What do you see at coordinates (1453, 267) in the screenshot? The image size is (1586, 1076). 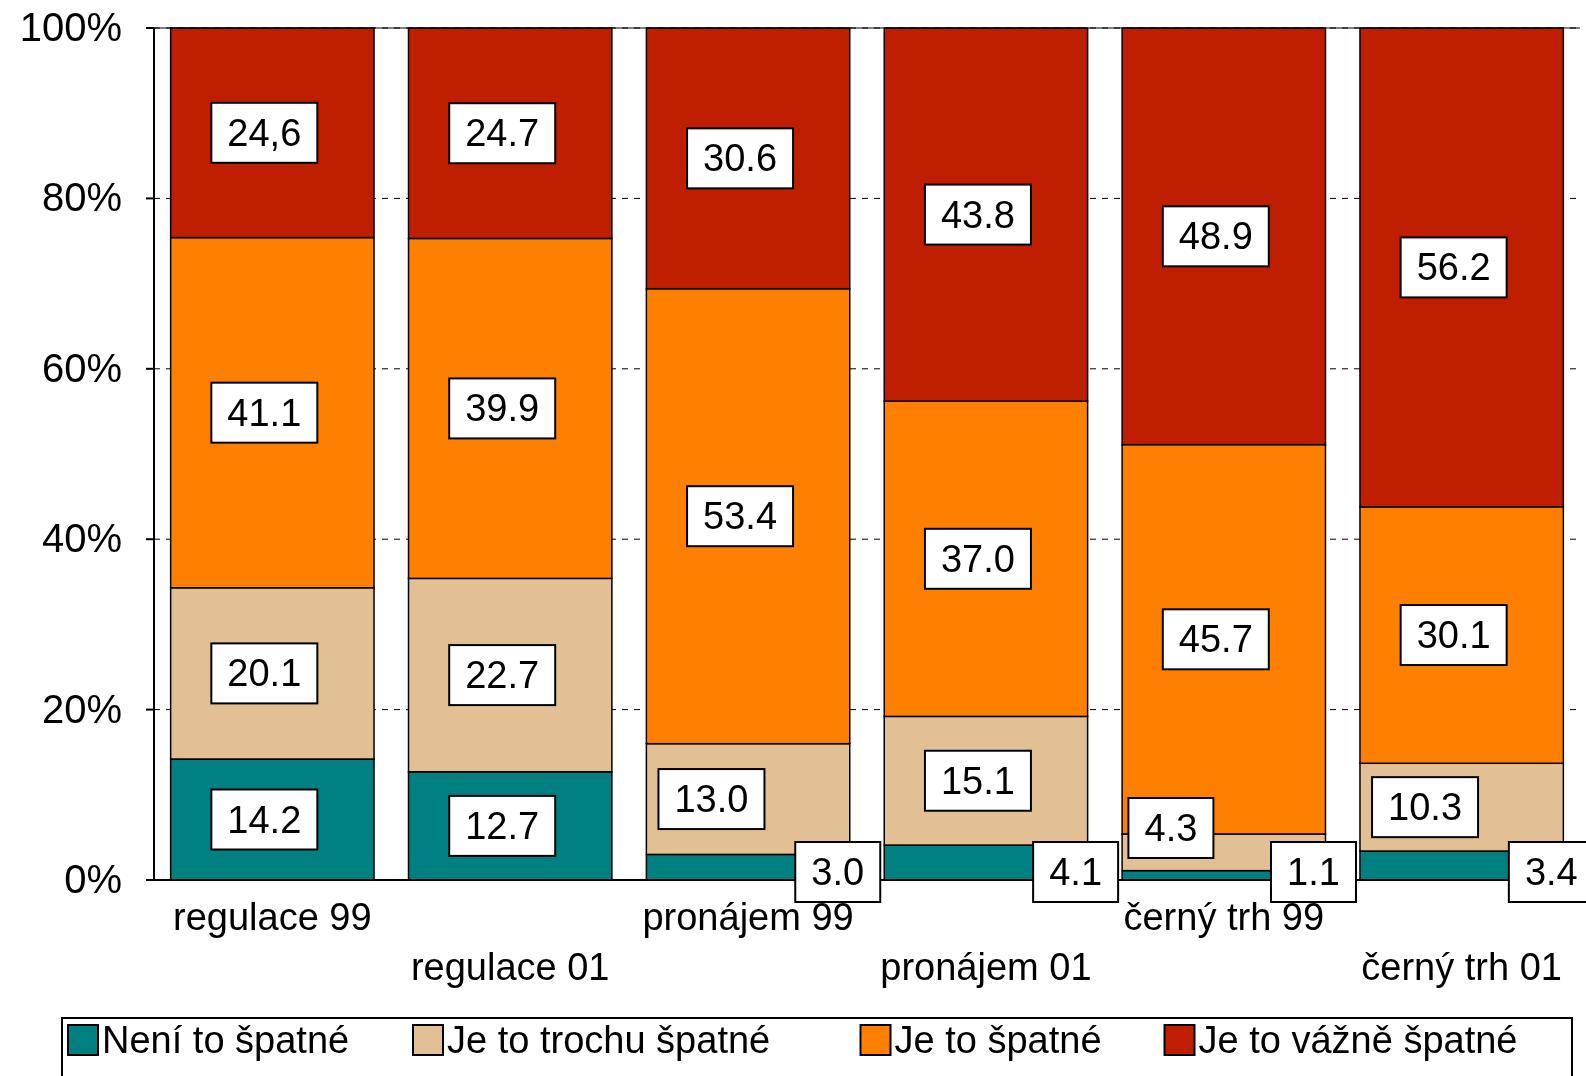 I see `data-label: 56.2` at bounding box center [1453, 267].